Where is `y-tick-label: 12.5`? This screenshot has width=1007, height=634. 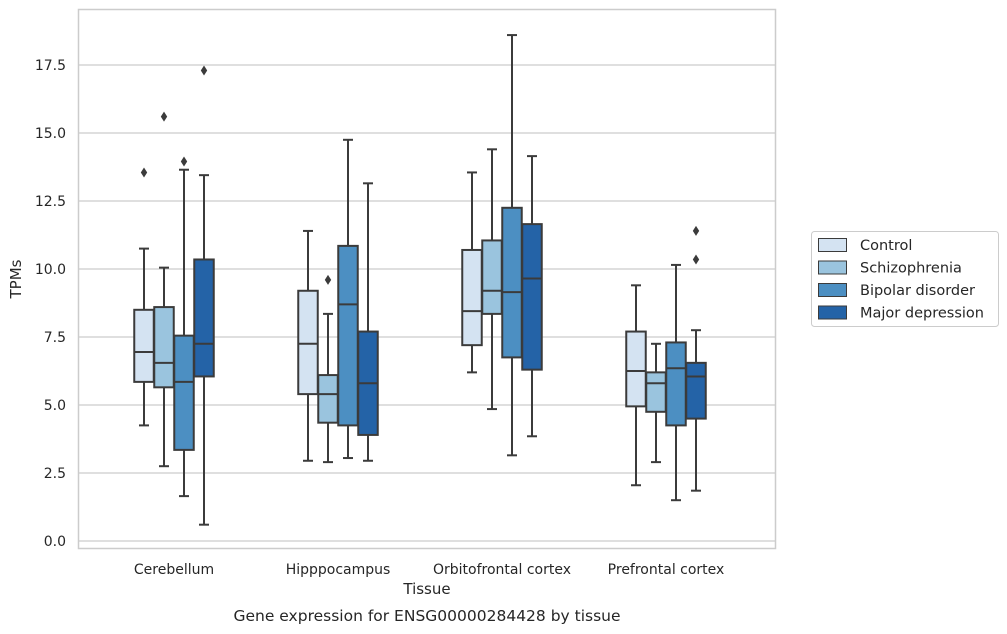
y-tick-label: 12.5 is located at coordinates (50, 202).